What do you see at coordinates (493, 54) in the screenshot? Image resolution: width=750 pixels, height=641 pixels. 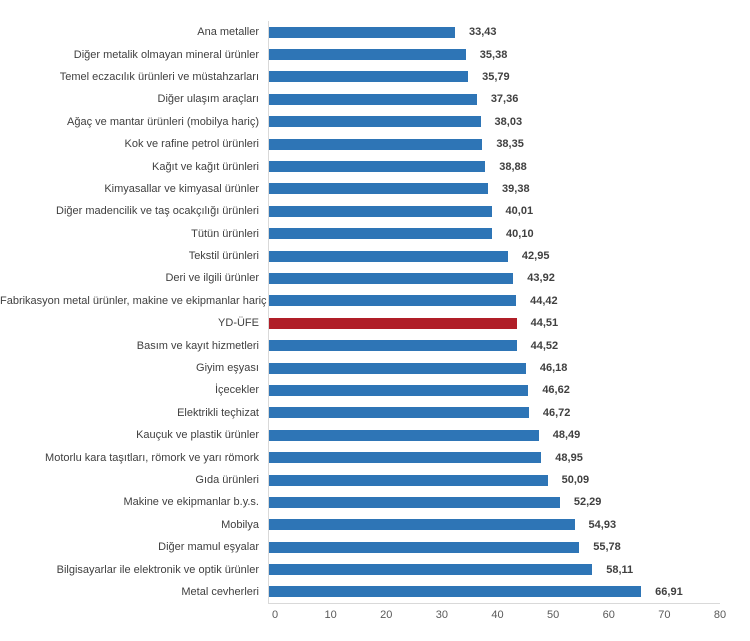 I see `value-label: 35,38` at bounding box center [493, 54].